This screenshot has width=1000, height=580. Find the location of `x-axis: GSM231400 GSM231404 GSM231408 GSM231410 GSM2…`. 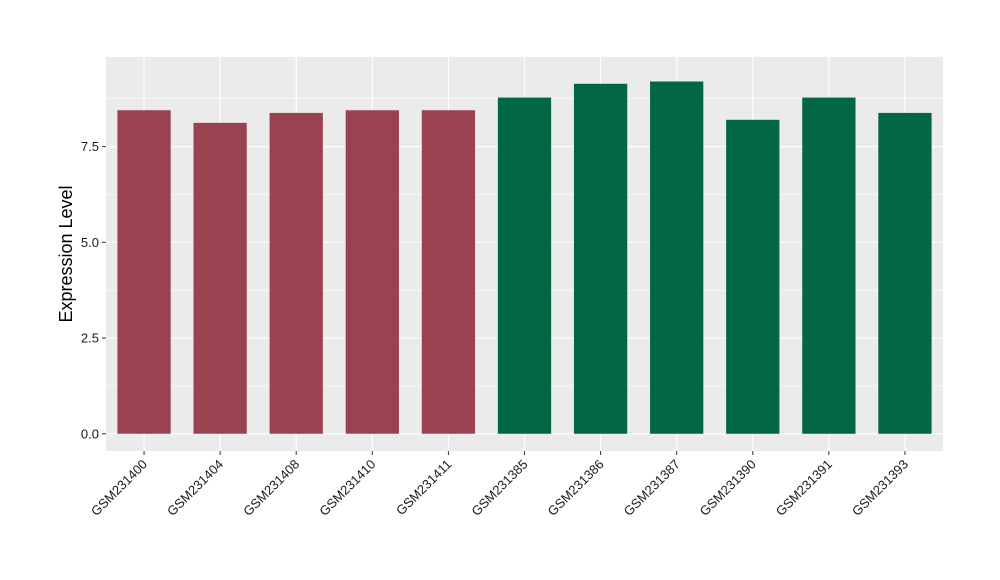

x-axis: GSM231400 GSM231404 GSM231408 GSM231410 GSM2… is located at coordinates (499, 485).